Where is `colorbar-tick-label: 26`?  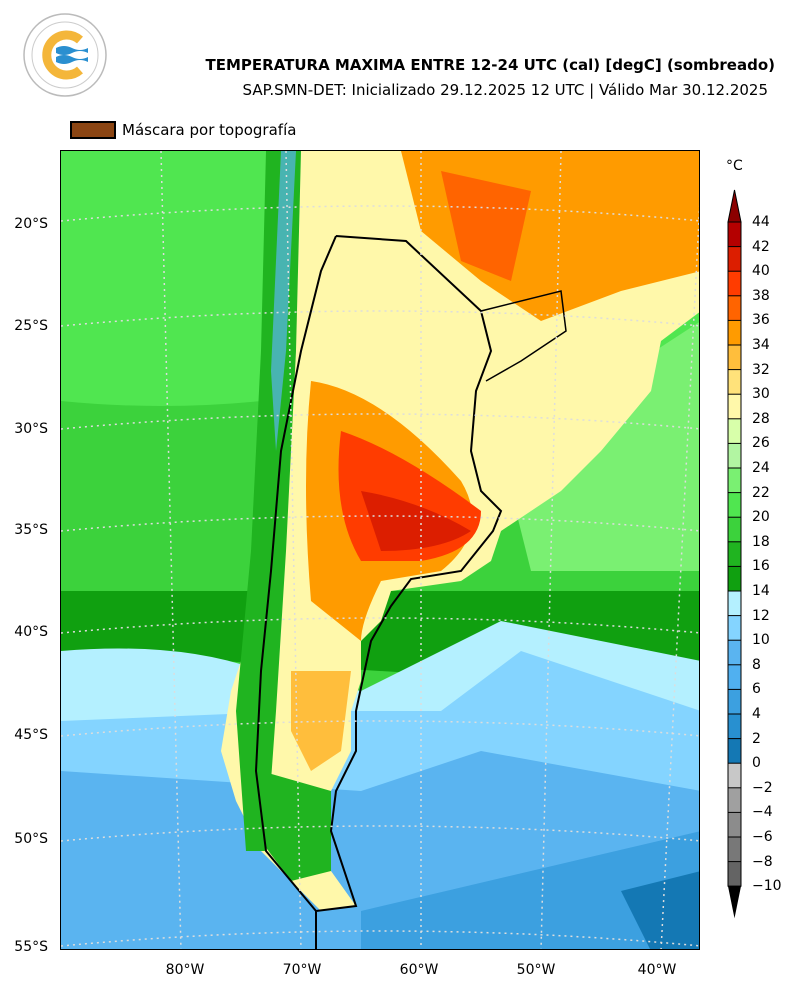 colorbar-tick-label: 26 is located at coordinates (761, 443).